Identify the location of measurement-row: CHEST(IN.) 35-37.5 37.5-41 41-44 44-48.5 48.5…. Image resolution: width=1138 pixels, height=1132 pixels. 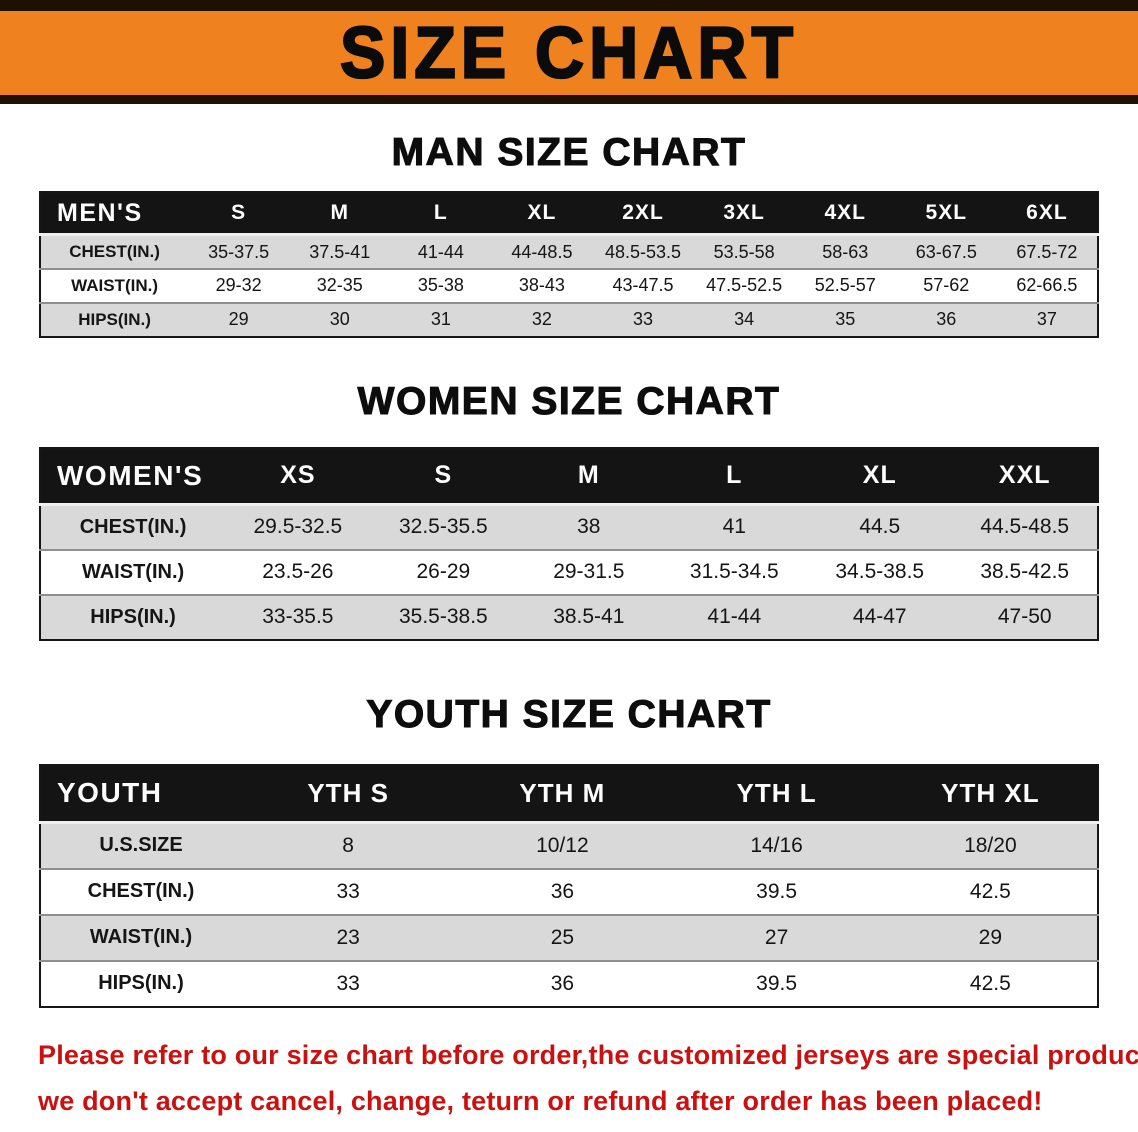
(569, 251).